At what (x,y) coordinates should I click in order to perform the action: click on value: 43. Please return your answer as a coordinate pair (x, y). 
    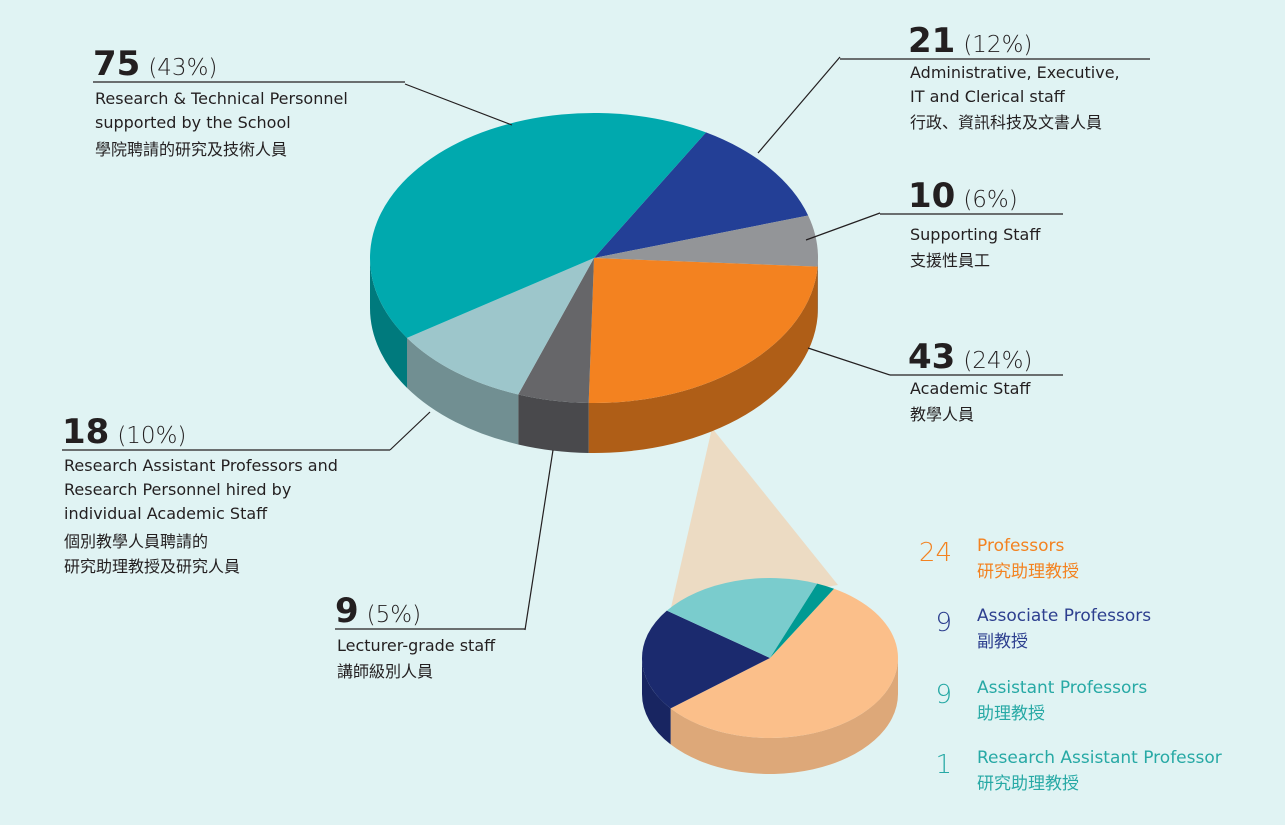
    Looking at the image, I should click on (931, 357).